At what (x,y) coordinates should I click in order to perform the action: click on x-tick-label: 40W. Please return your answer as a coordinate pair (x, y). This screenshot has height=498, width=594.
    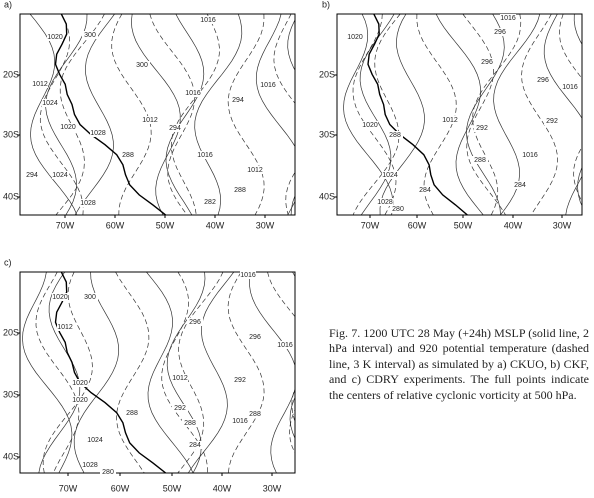
    Looking at the image, I should click on (215, 225).